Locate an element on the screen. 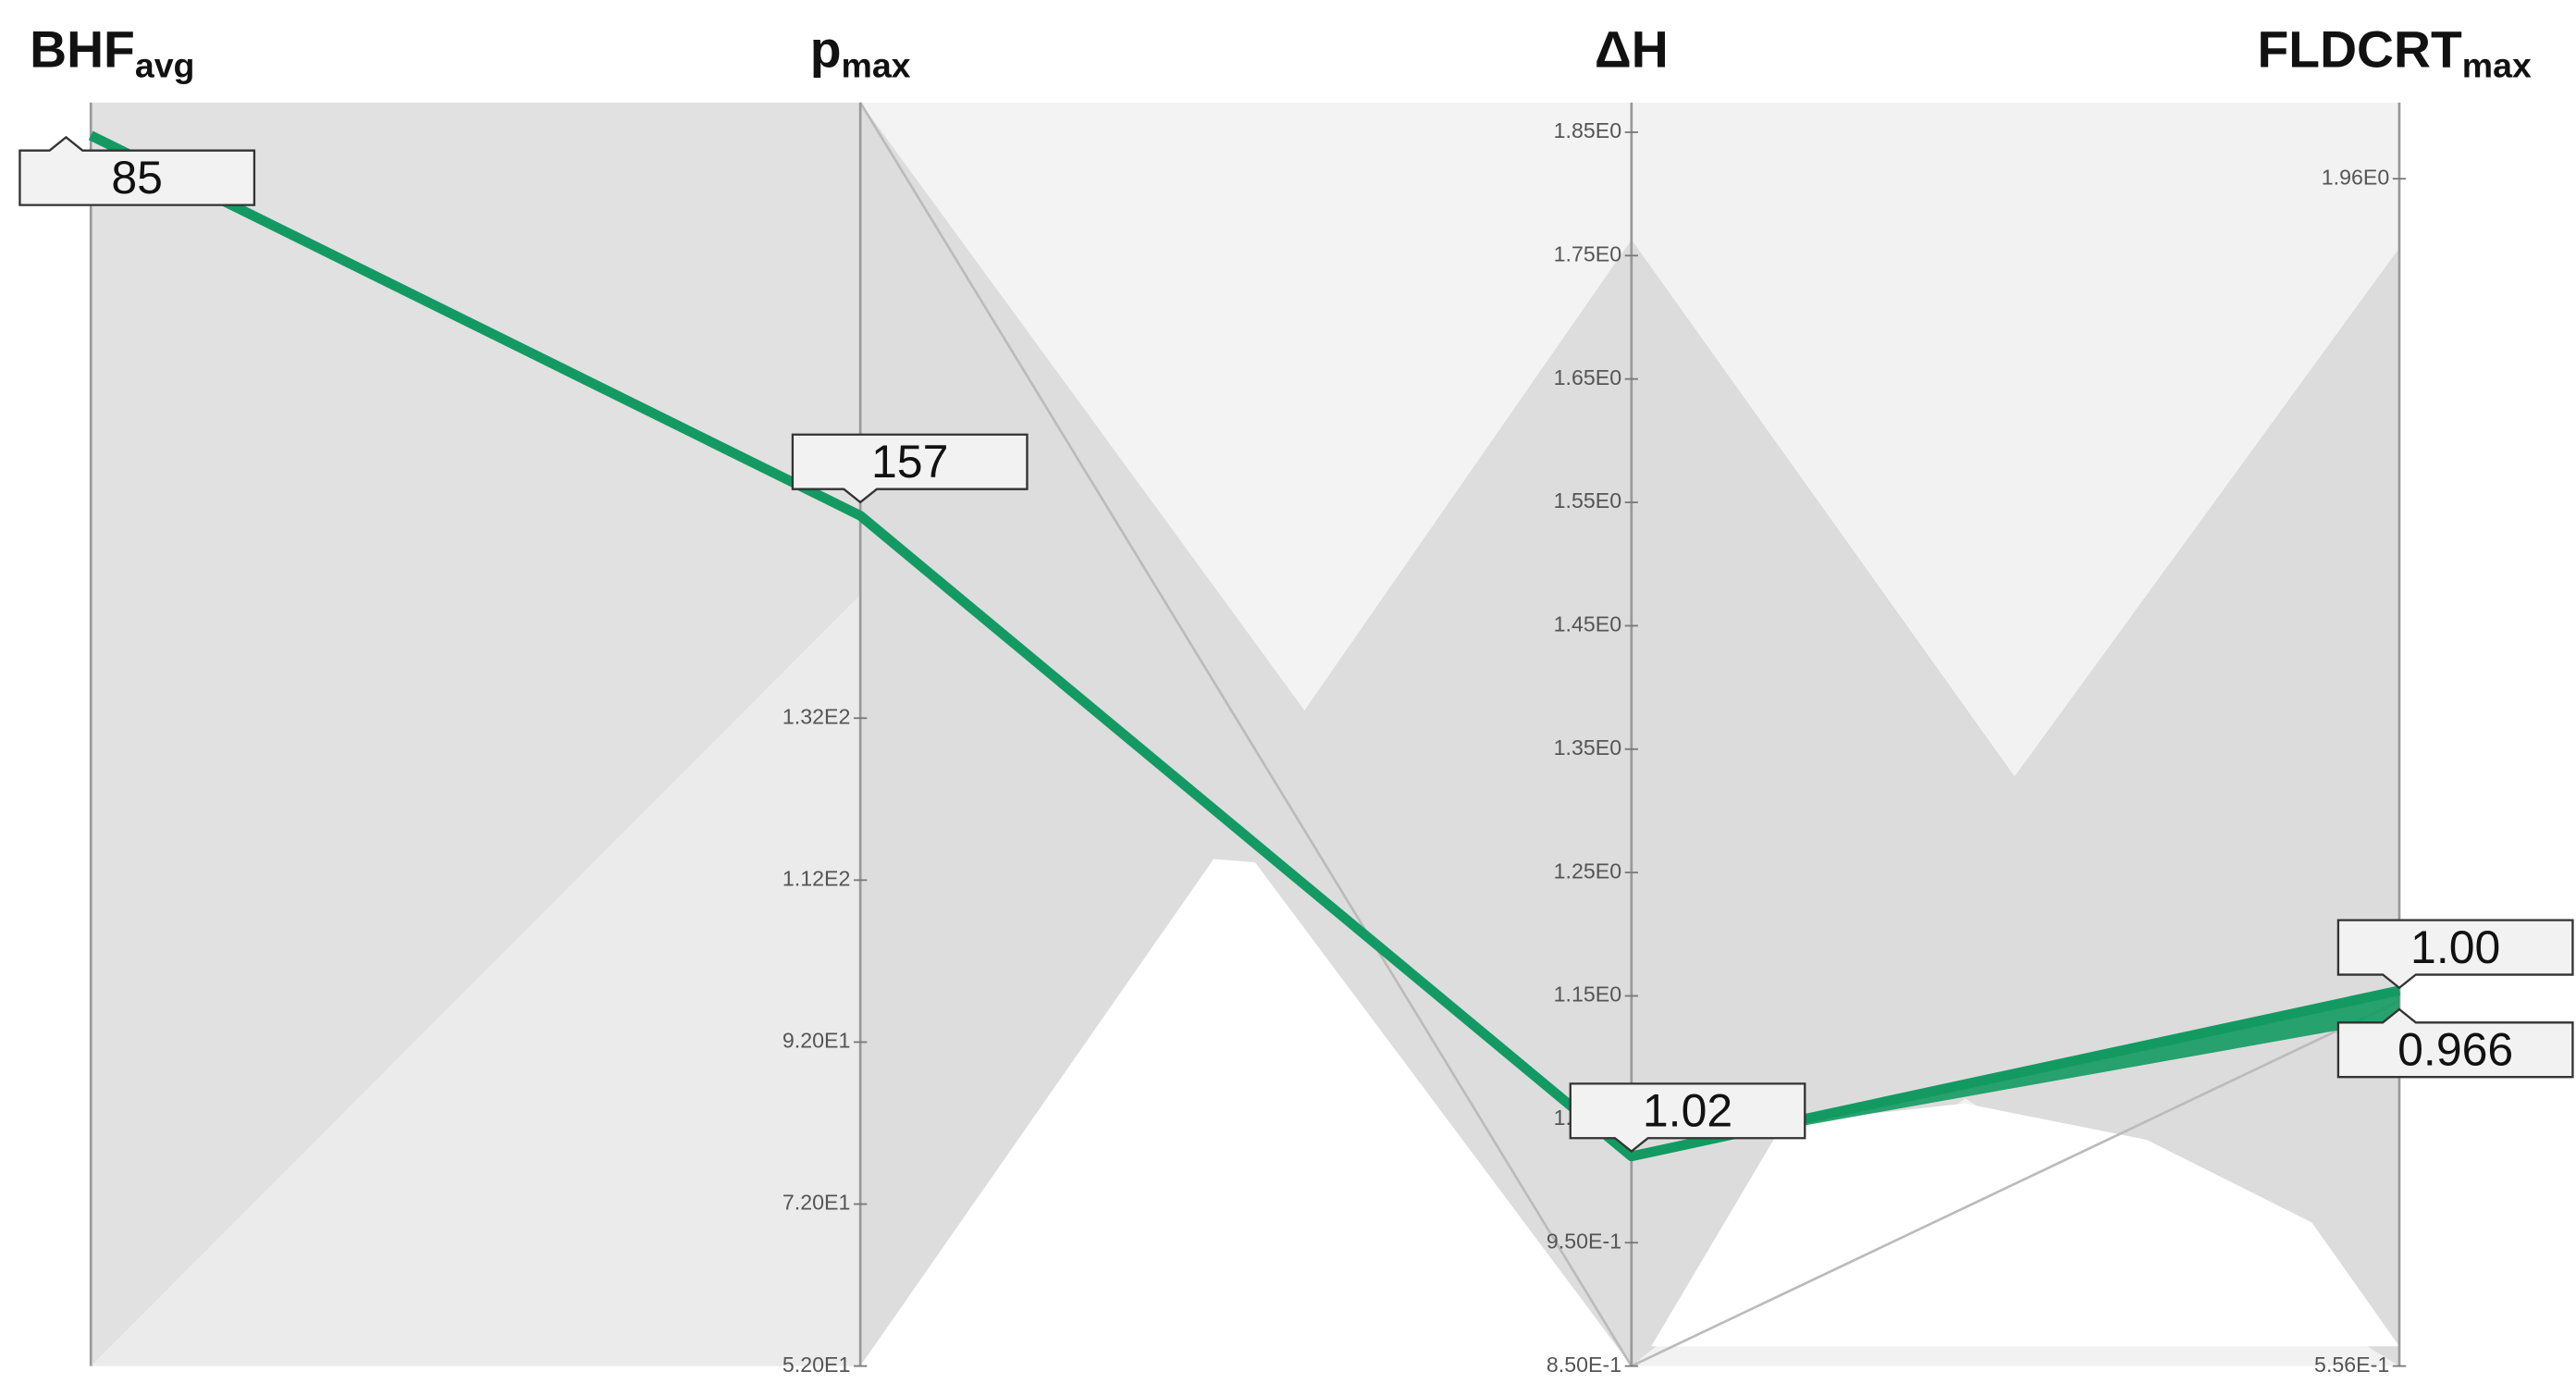  axis-title: FLDCRTmax is located at coordinates (2395, 52).